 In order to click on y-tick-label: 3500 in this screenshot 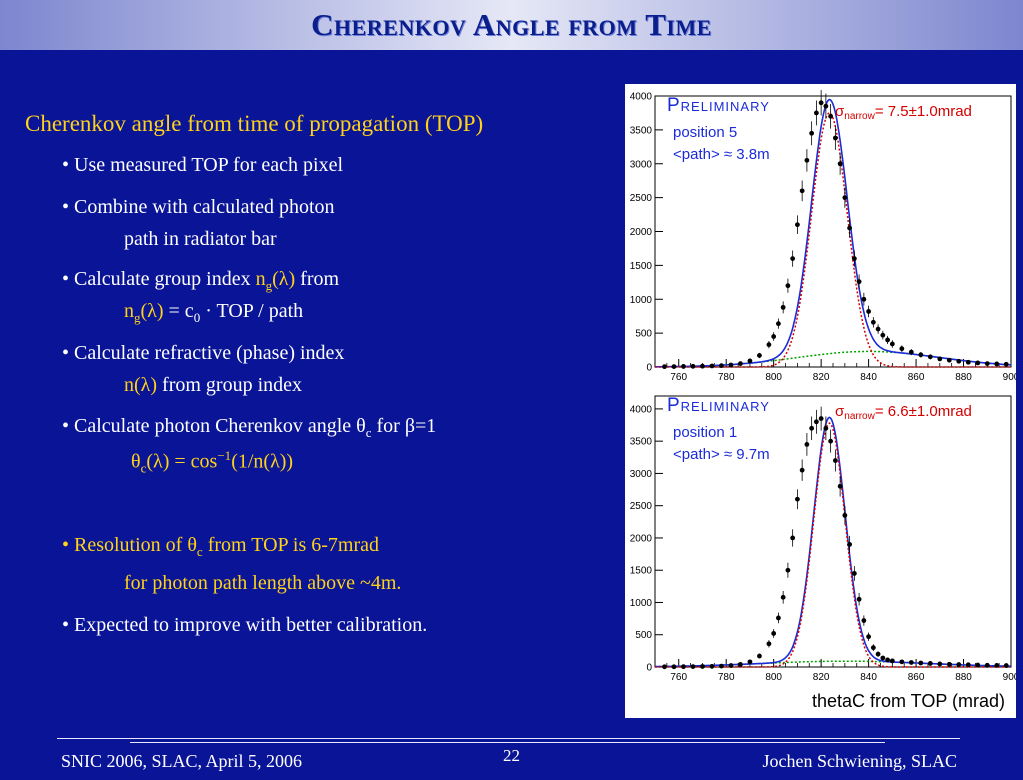, I will do `click(641, 442)`.